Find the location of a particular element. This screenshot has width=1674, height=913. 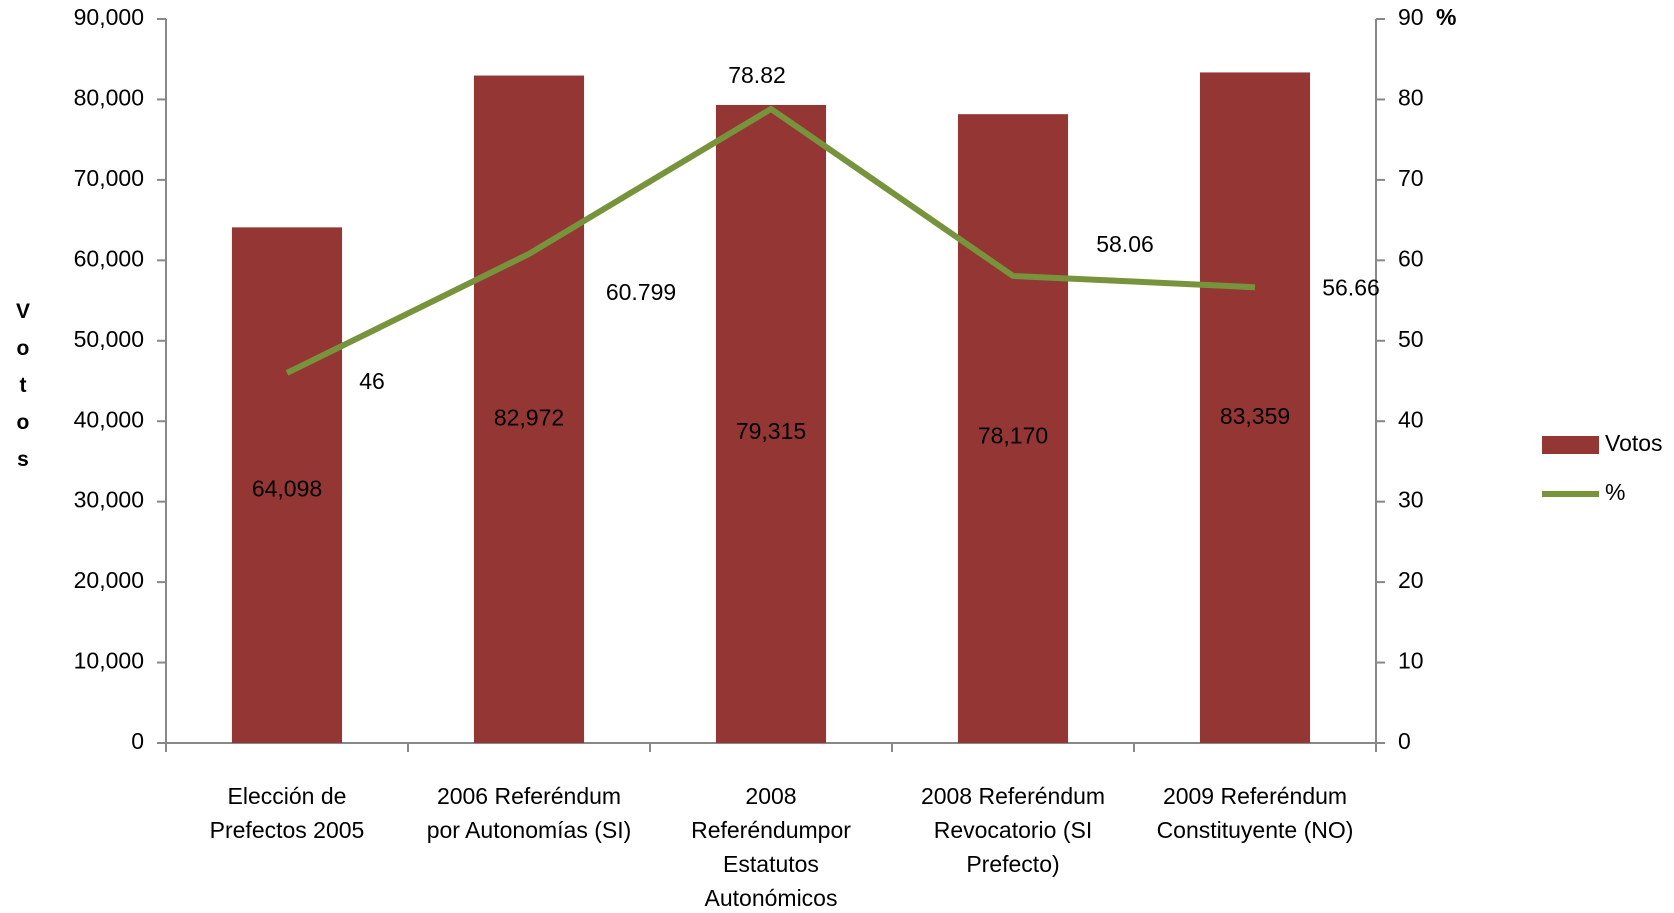

legend-label: Votos is located at coordinates (1634, 443).